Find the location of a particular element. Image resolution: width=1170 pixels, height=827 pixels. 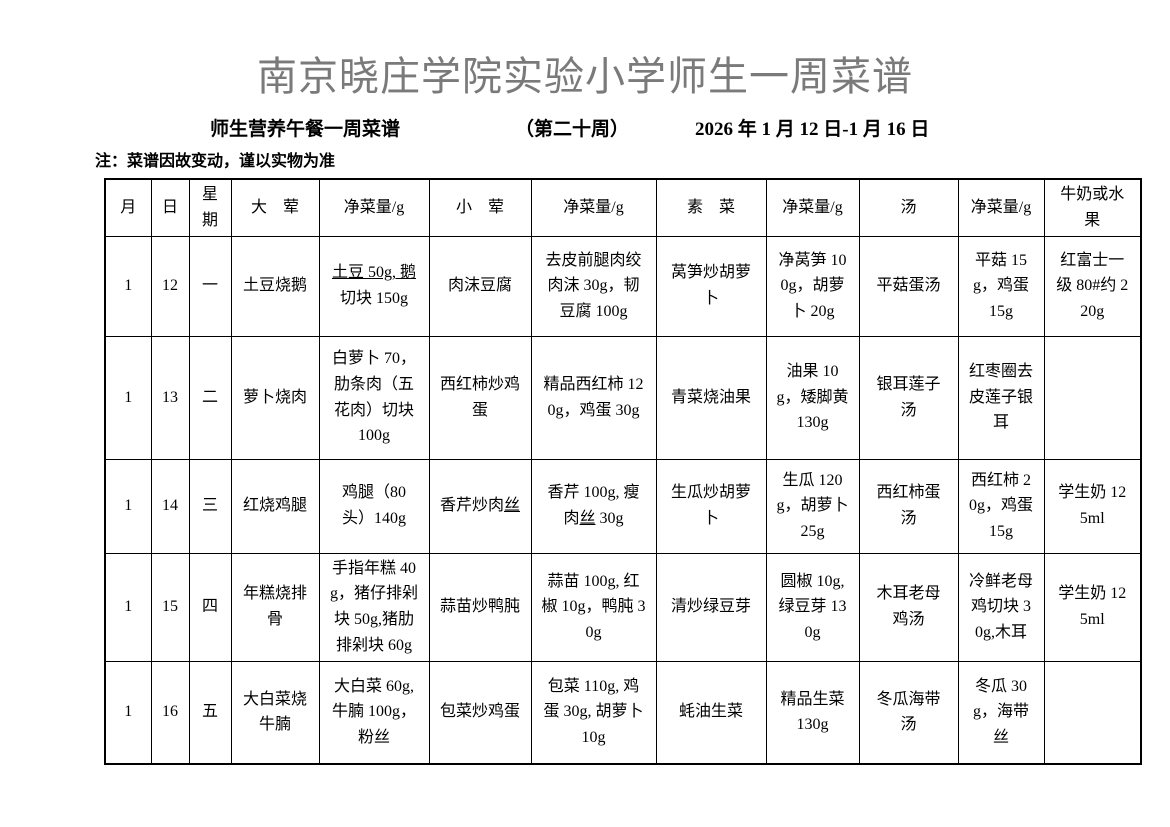

cell-soup: 平菇蛋汤 is located at coordinates (908, 286).